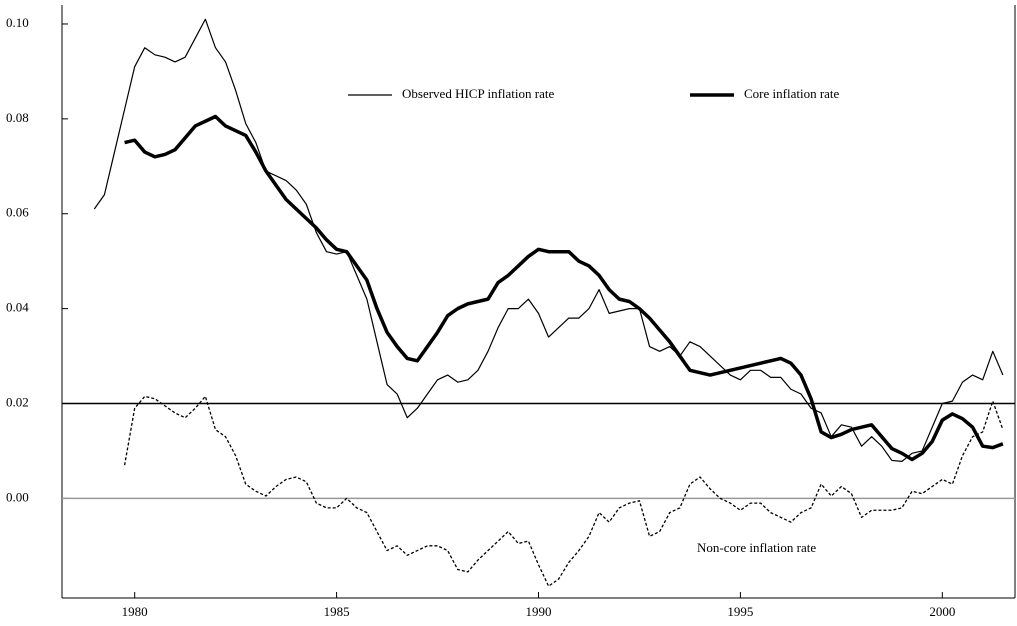  Describe the element at coordinates (17, 401) in the screenshot. I see `y-tick-label: 0.02` at that location.